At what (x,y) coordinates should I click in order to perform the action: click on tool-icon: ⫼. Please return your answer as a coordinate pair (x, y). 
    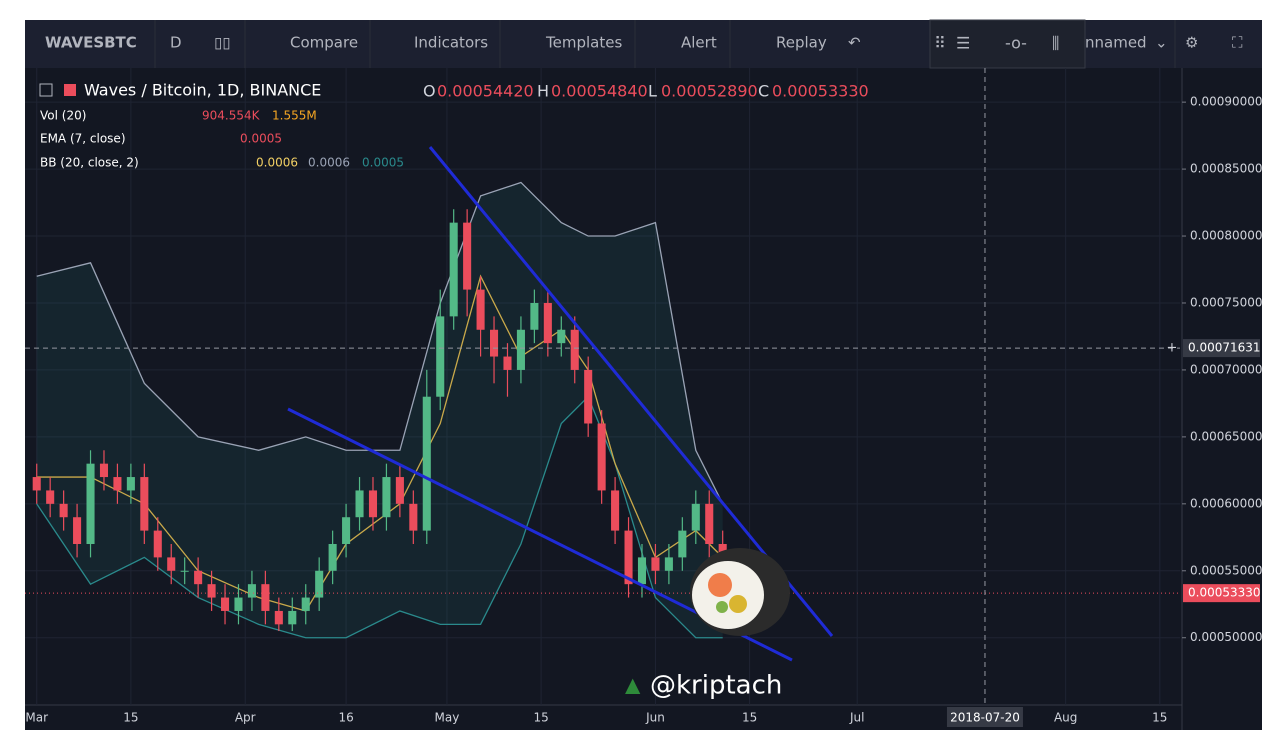
    Looking at the image, I should click on (1055, 43).